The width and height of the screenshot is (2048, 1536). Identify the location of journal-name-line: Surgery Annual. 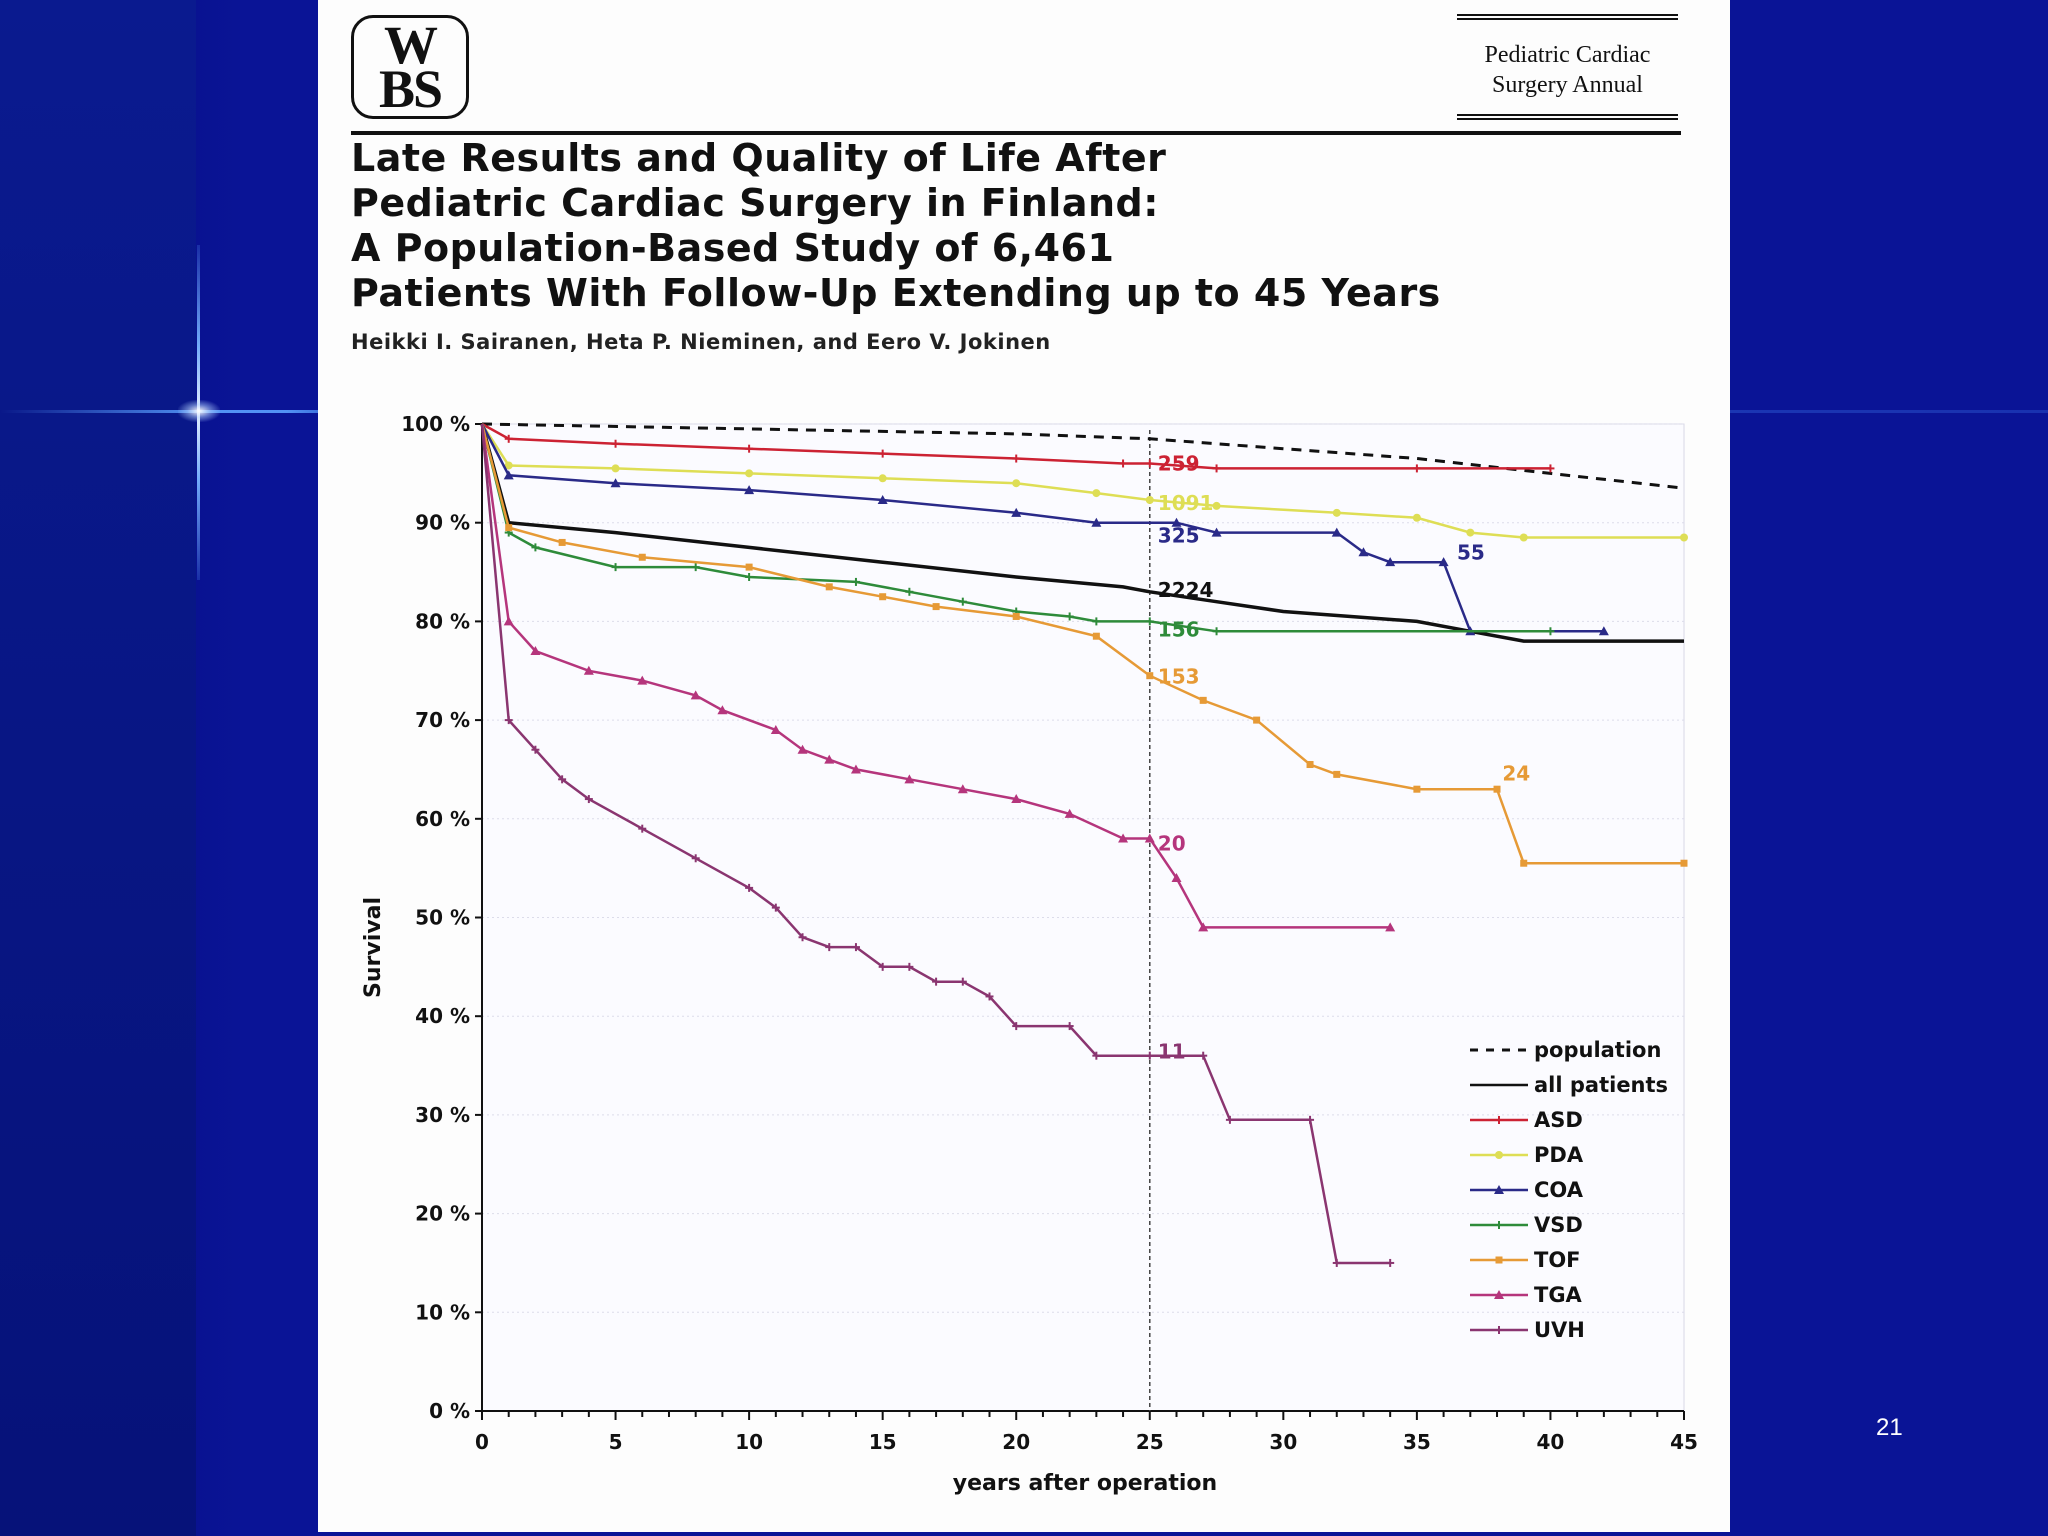
(1567, 85).